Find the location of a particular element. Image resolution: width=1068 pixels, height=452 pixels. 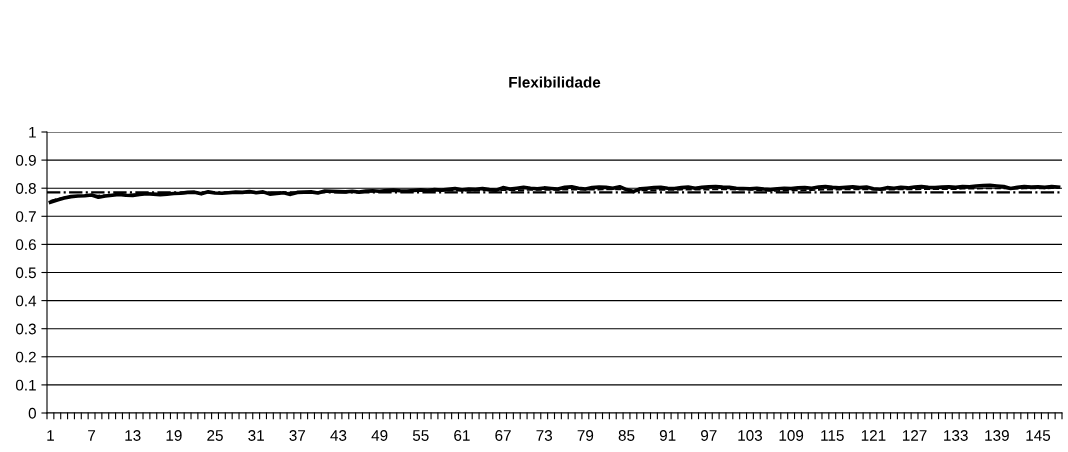

x-tick-label: 79 is located at coordinates (585, 435).